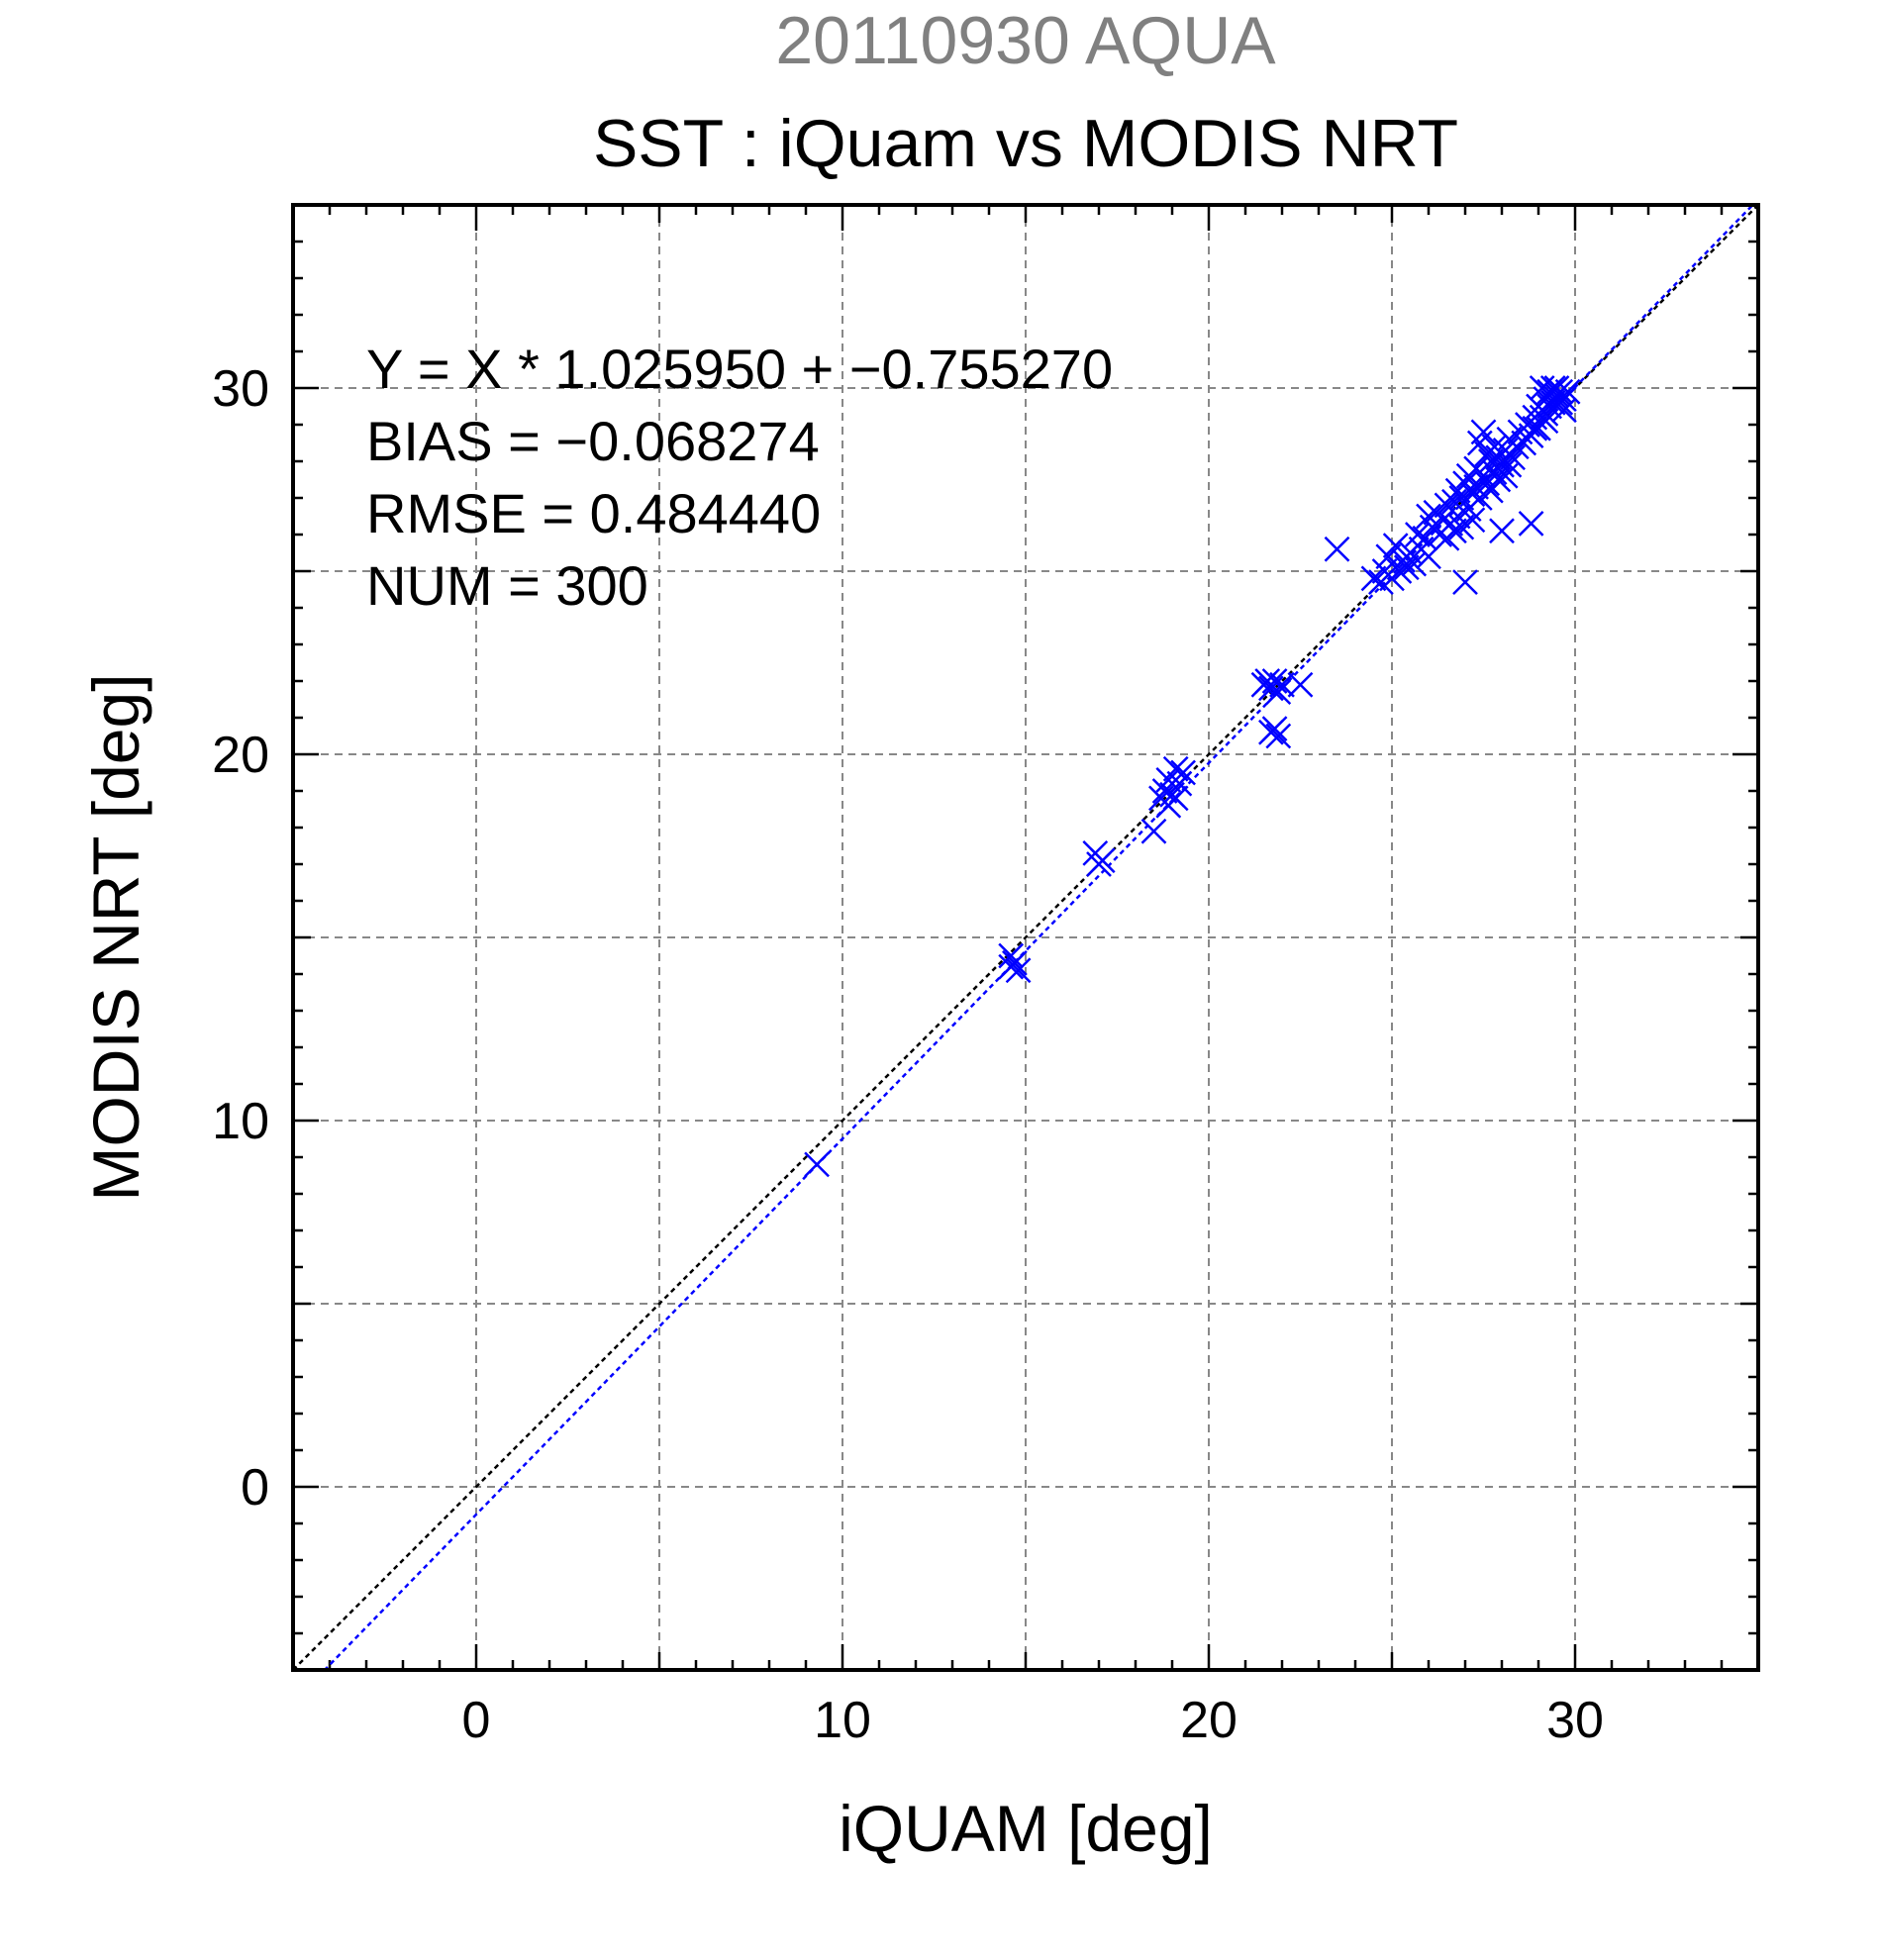 Image resolution: width=1881 pixels, height=1960 pixels. What do you see at coordinates (739, 369) in the screenshot?
I see `regression-equation: Y = X * 1.025950 + −0.755270` at bounding box center [739, 369].